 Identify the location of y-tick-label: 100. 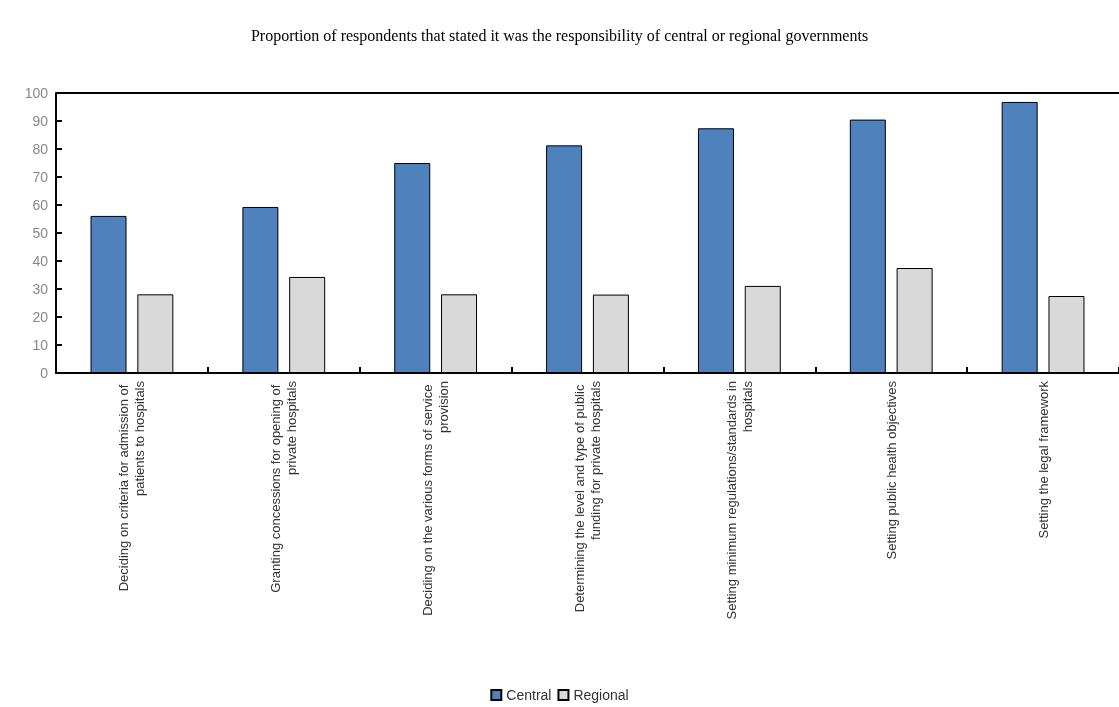
(36, 93).